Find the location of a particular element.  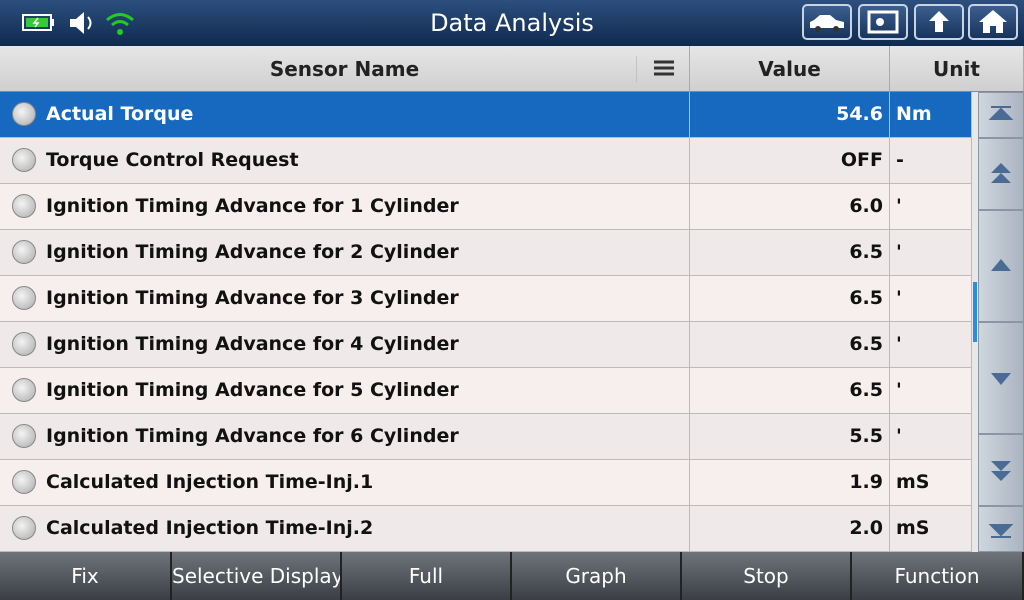

report-button is located at coordinates (883, 22).